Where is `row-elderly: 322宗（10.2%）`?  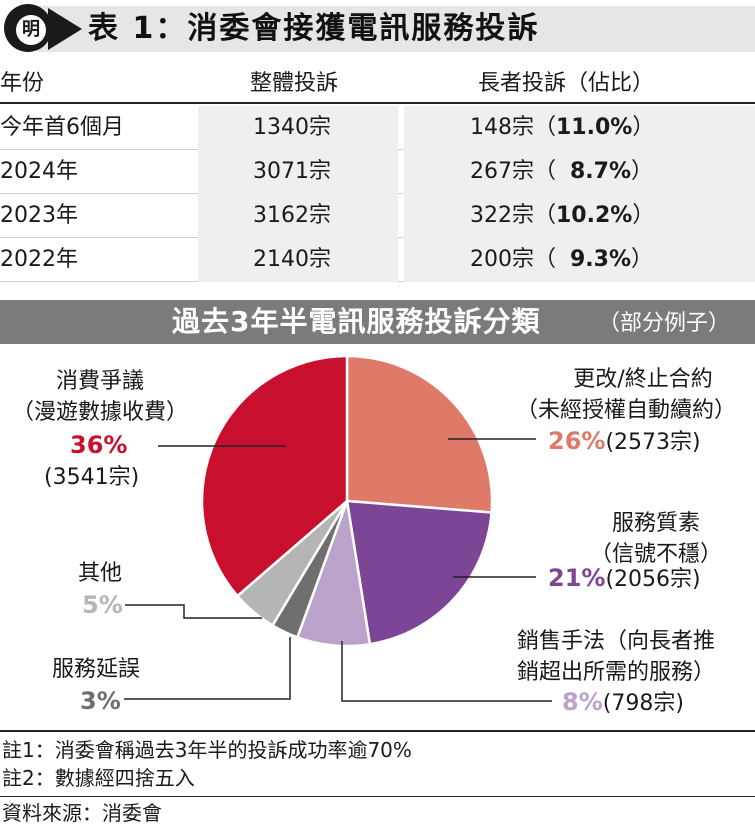 row-elderly: 322宗（10.2%） is located at coordinates (562, 216).